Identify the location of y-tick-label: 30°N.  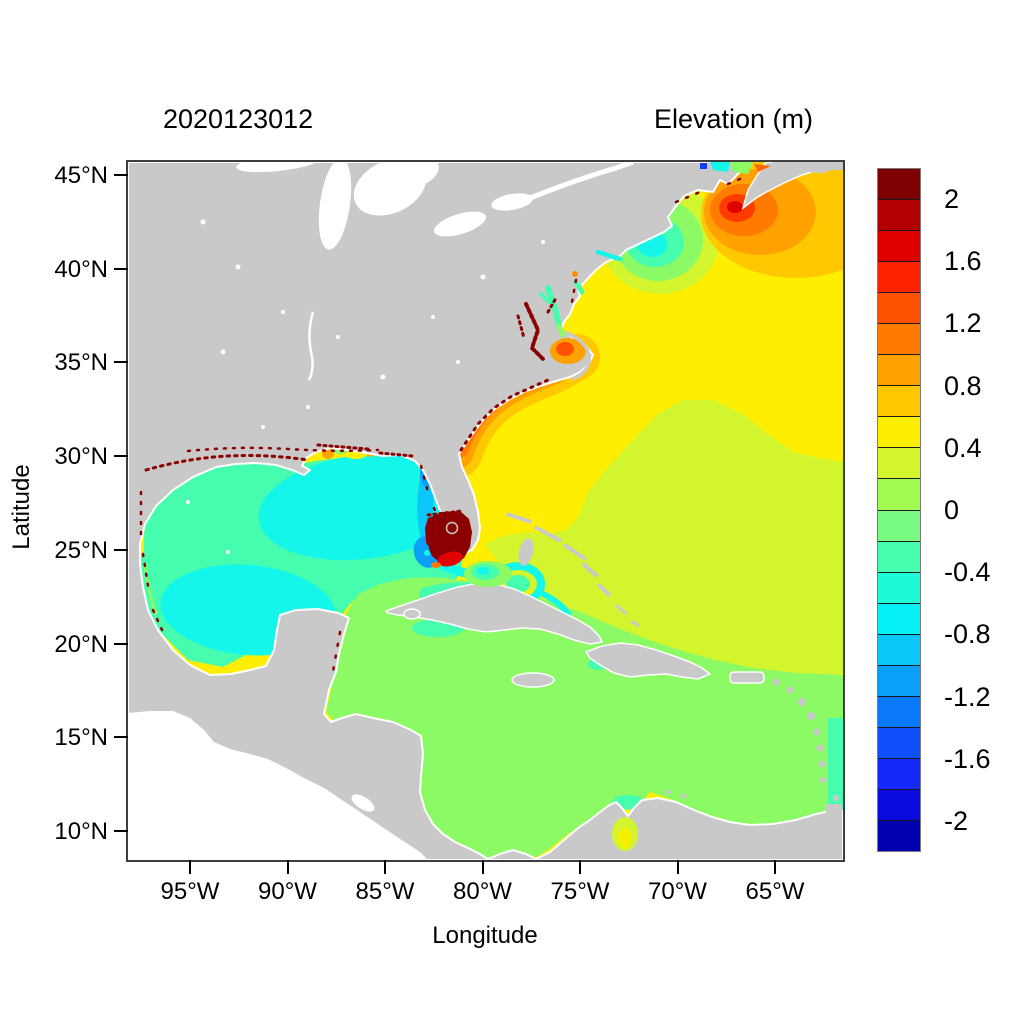
(81, 457).